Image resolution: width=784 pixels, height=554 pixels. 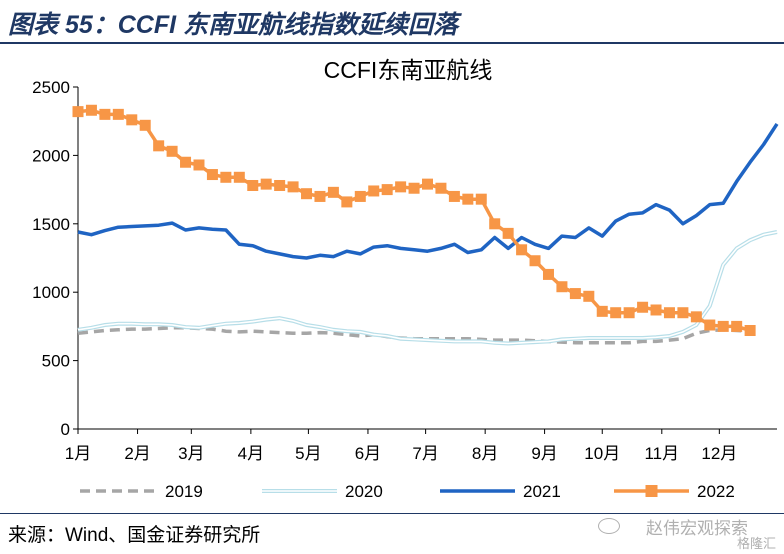 I want to click on source-note: 来源：Wind、国金证券研究所, so click(x=134, y=535).